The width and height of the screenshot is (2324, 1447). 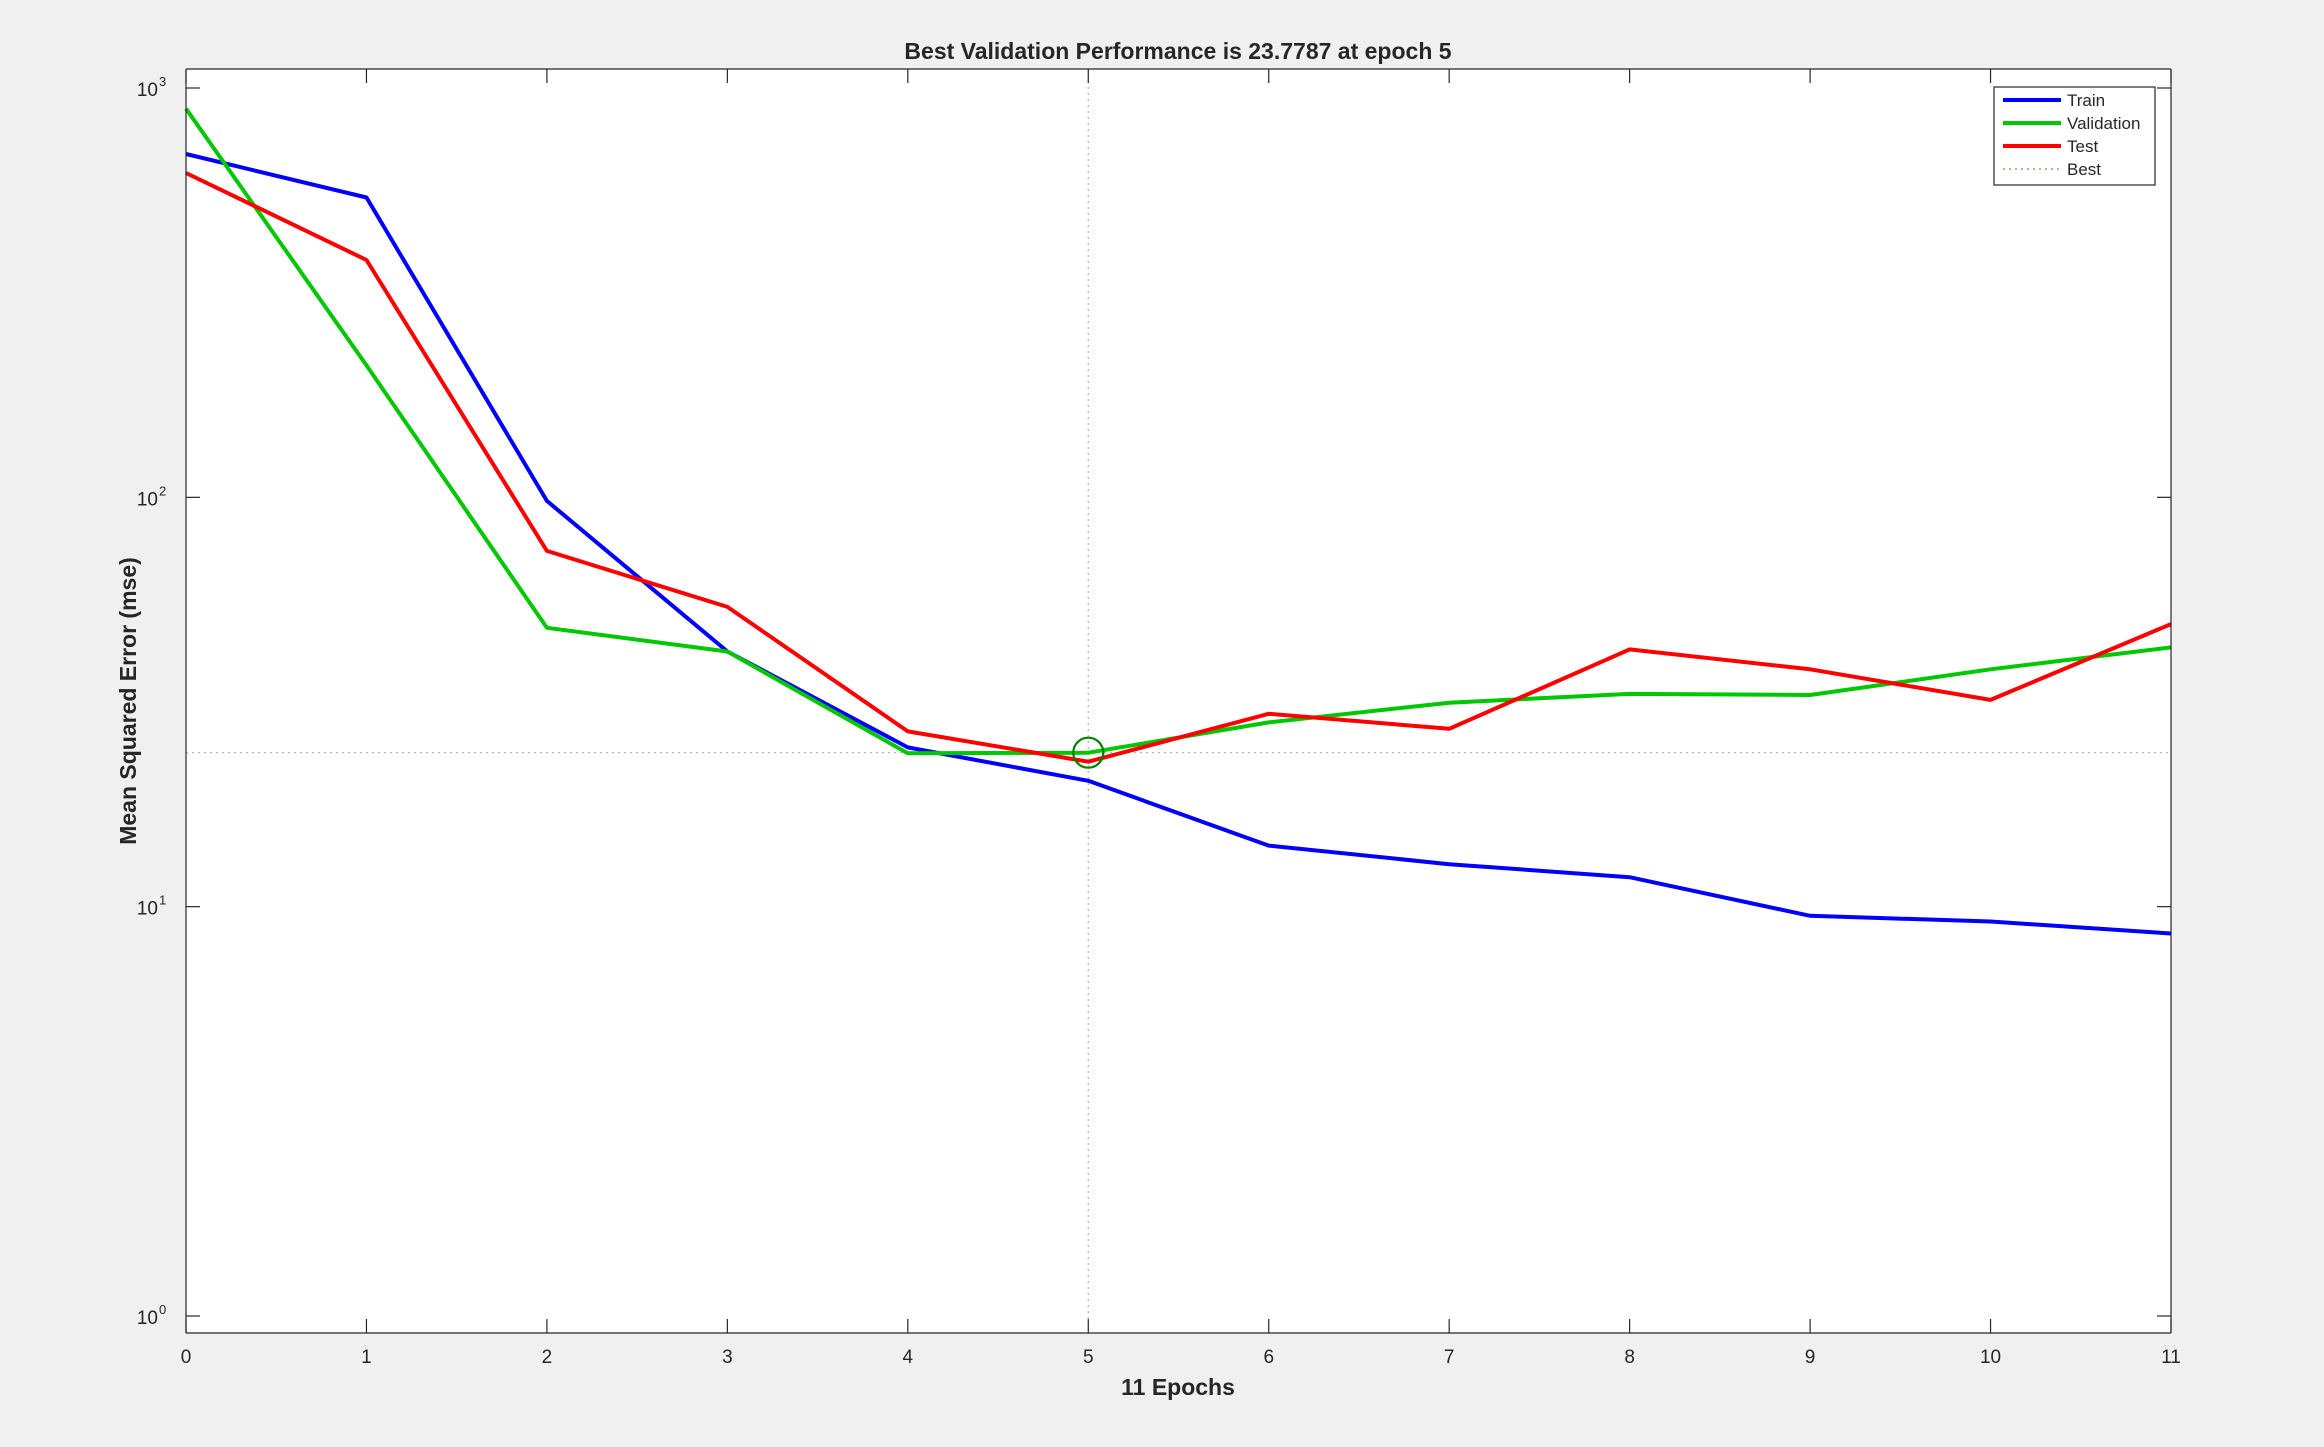 I want to click on x-tick-label: 8, so click(x=1629, y=1357).